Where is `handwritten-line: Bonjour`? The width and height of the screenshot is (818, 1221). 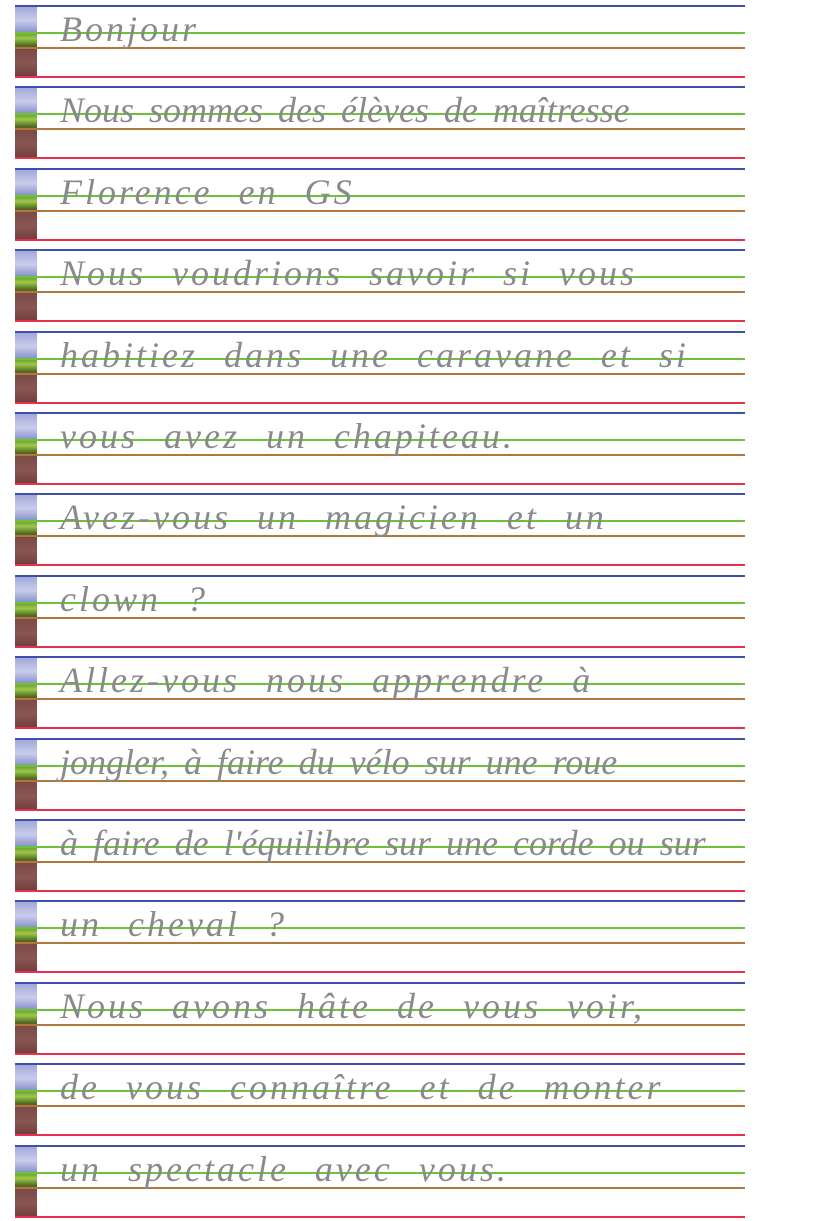
handwritten-line: Bonjour is located at coordinates (130, 29).